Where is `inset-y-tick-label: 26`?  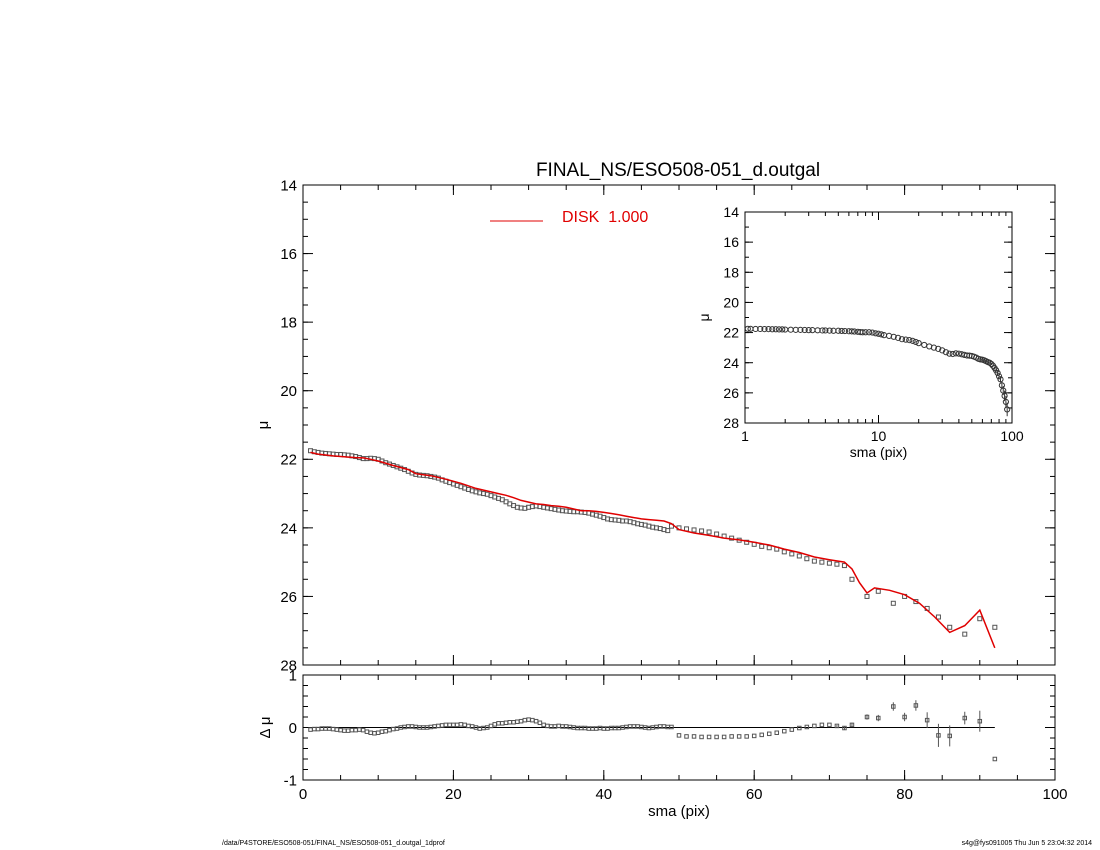
inset-y-tick-label: 26 is located at coordinates (731, 393).